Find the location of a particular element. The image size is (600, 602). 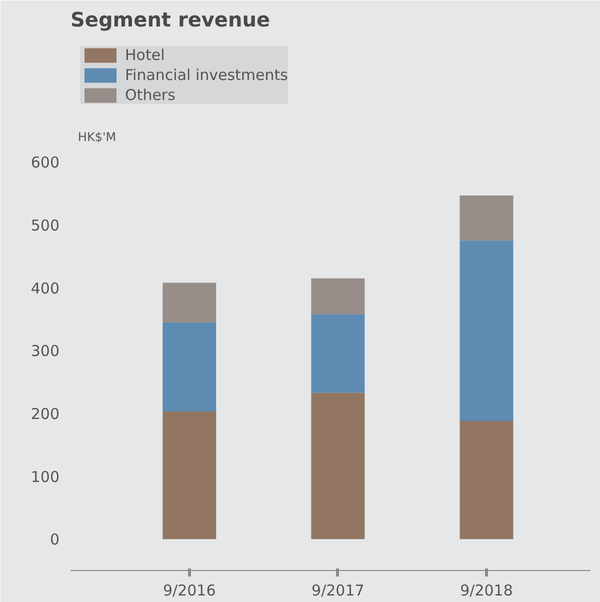

y-axis-title: HK$'M is located at coordinates (97, 137).